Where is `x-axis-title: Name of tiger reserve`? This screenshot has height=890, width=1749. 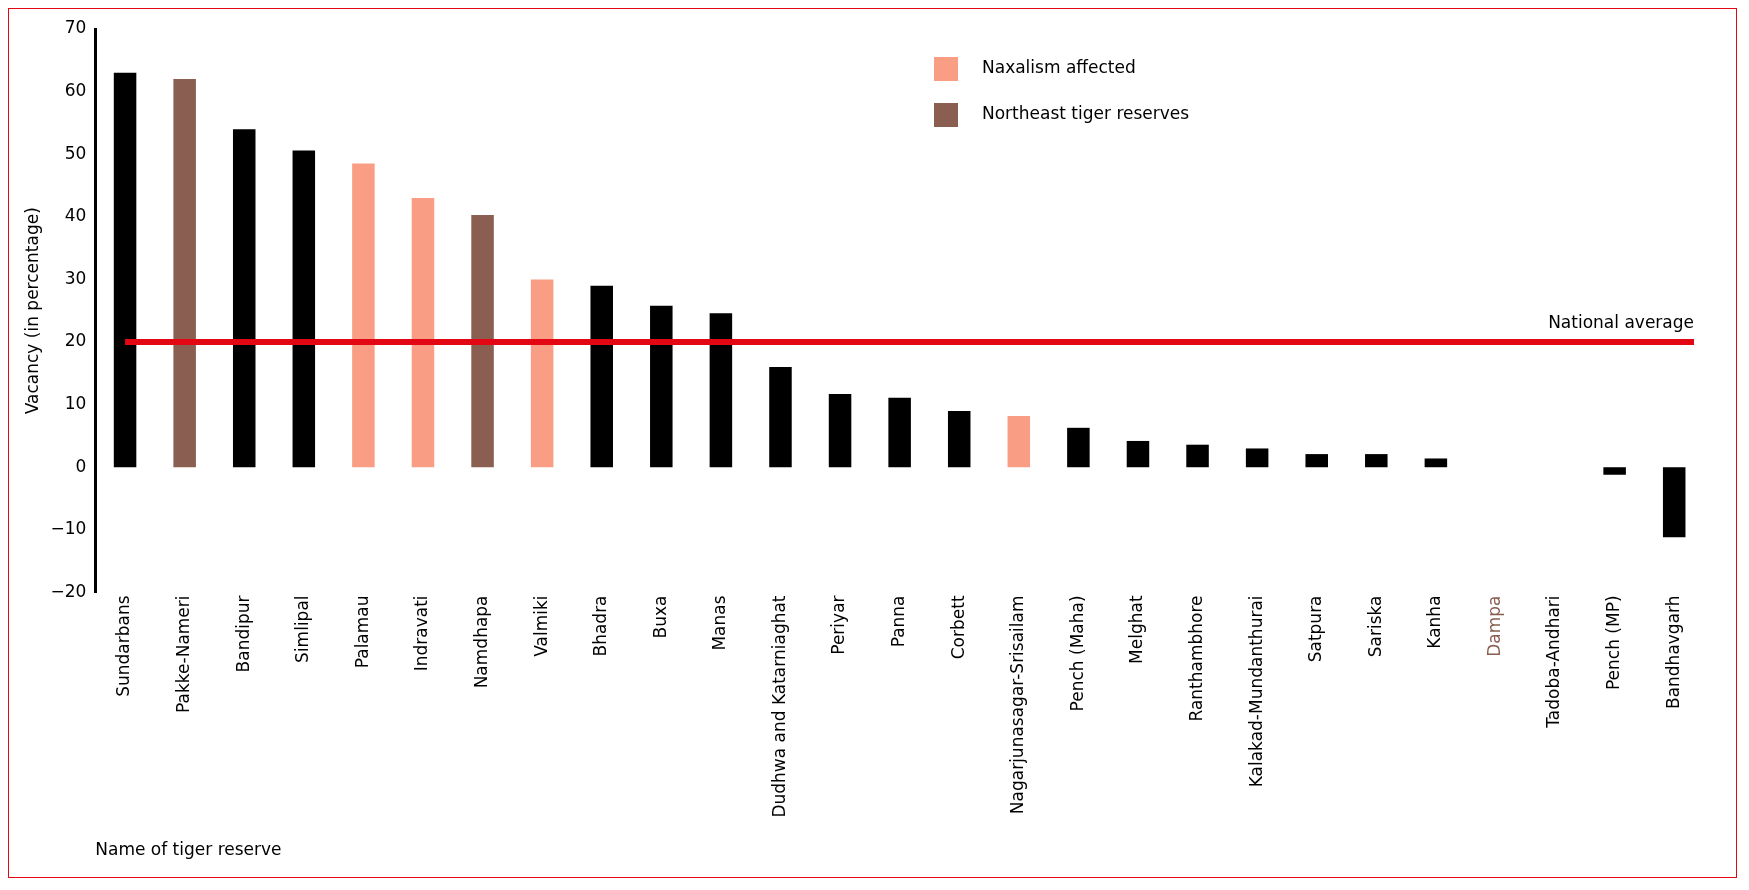
x-axis-title: Name of tiger reserve is located at coordinates (188, 849).